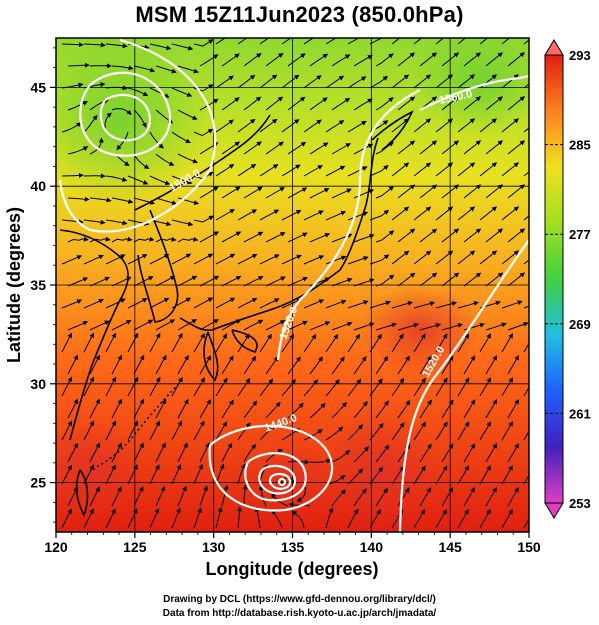 The image size is (599, 625). Describe the element at coordinates (580, 324) in the screenshot. I see `colorbar-label: 269` at that location.